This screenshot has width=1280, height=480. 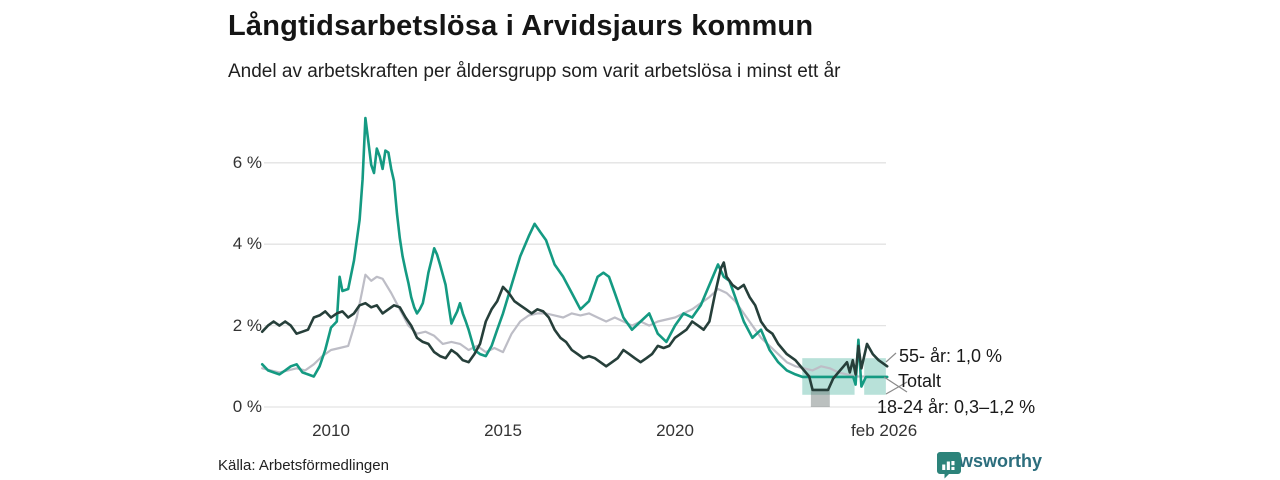 What do you see at coordinates (247, 244) in the screenshot?
I see `y-tick-label: 4 %` at bounding box center [247, 244].